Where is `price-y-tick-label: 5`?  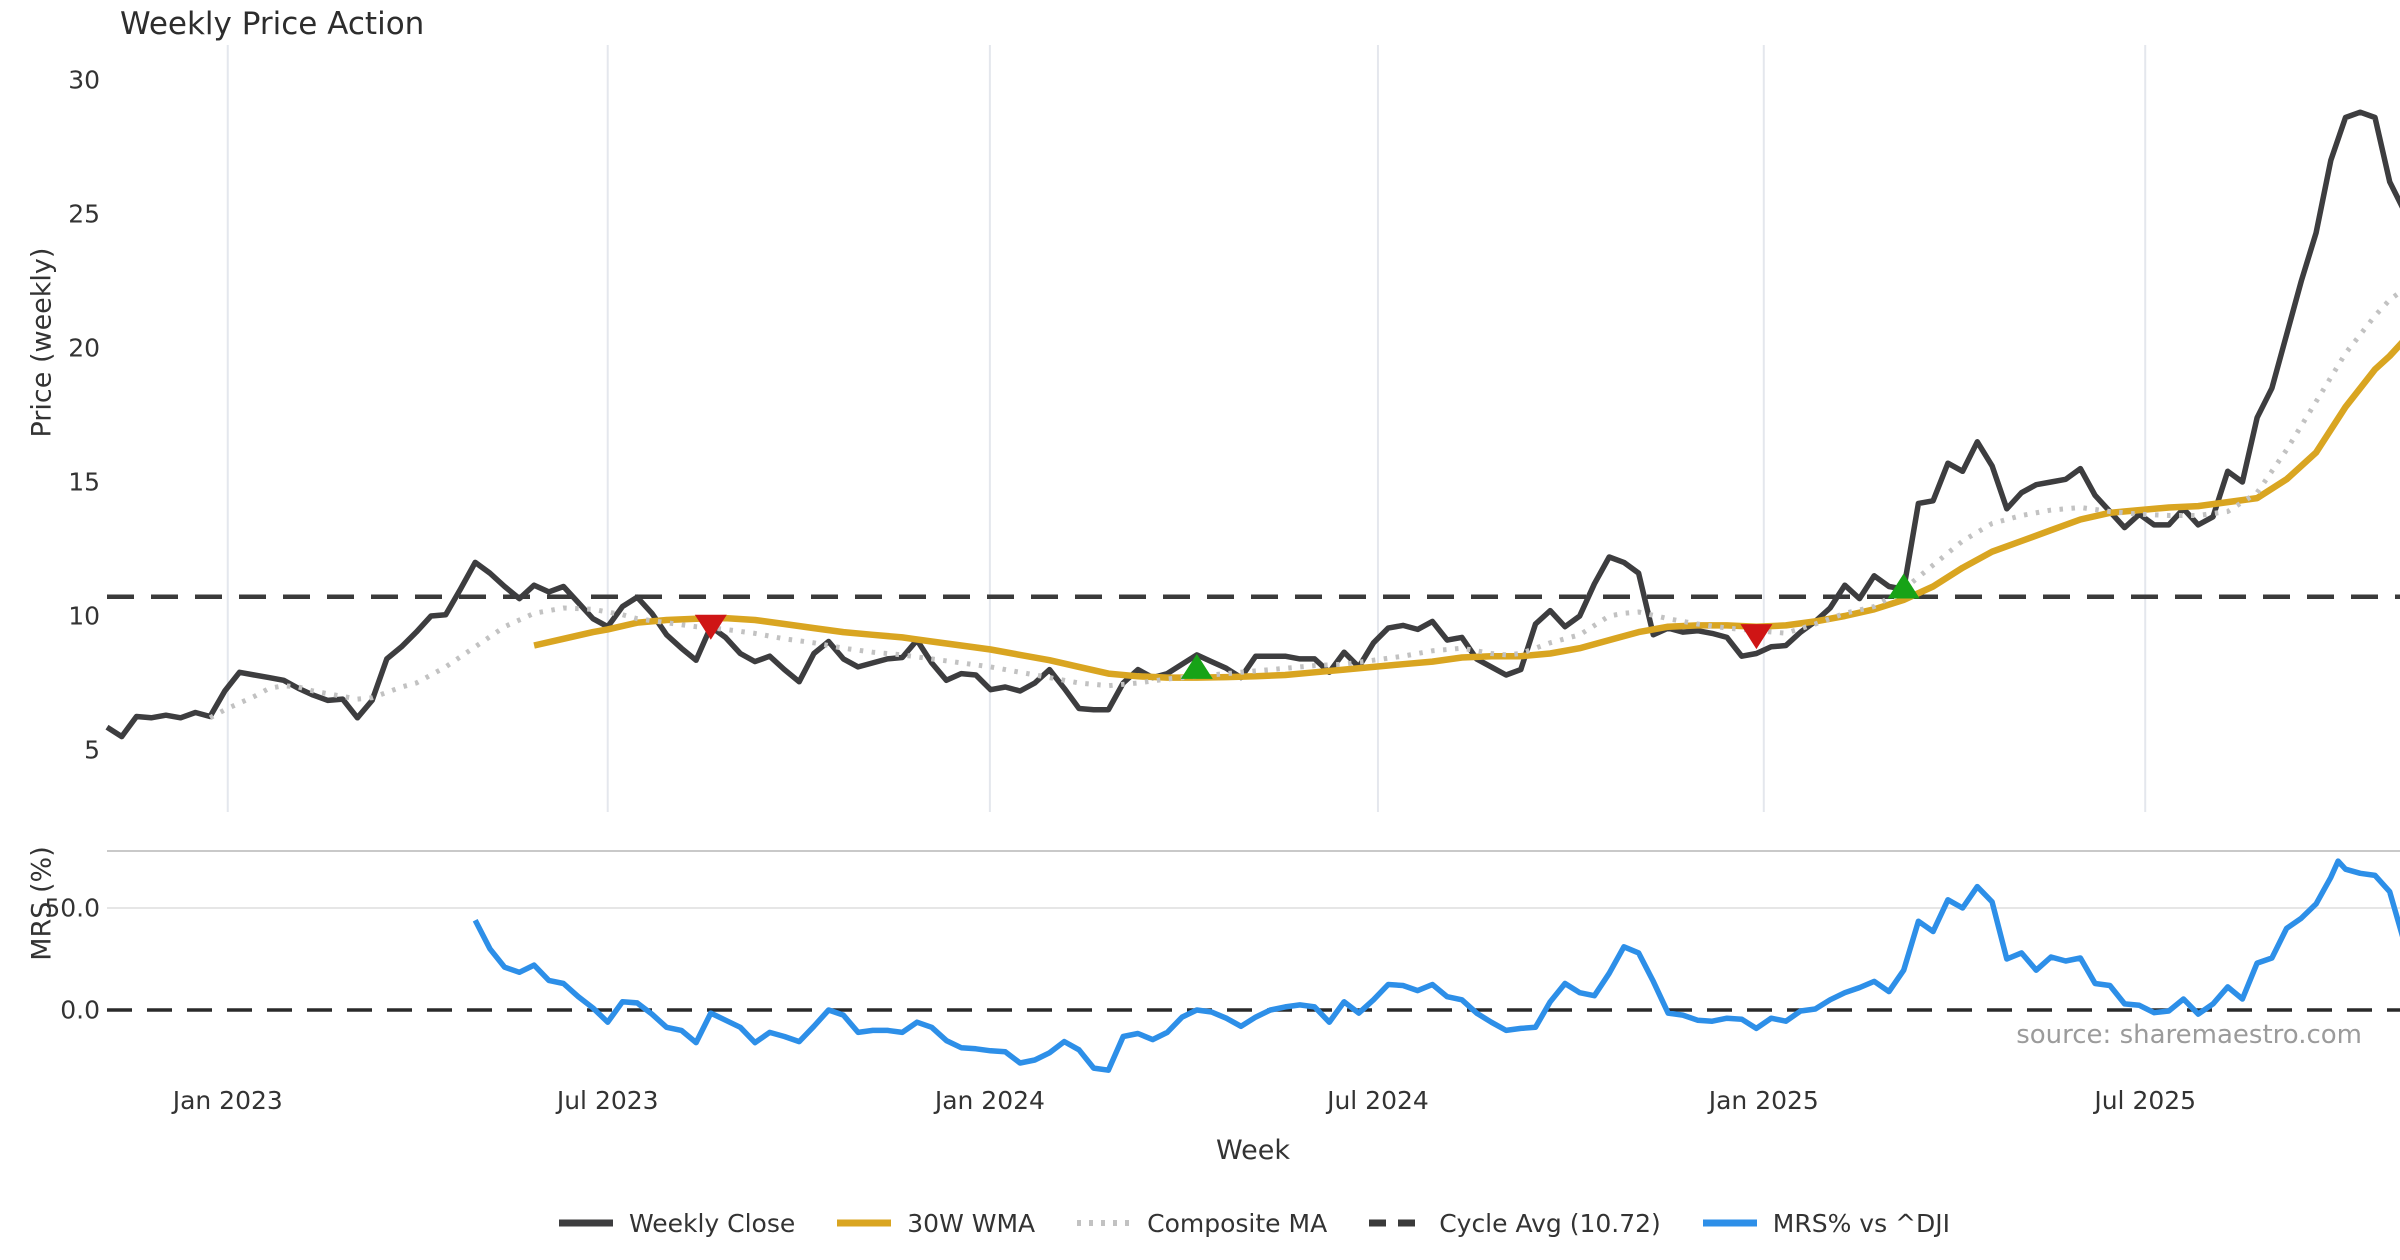 price-y-tick-label: 5 is located at coordinates (92, 750).